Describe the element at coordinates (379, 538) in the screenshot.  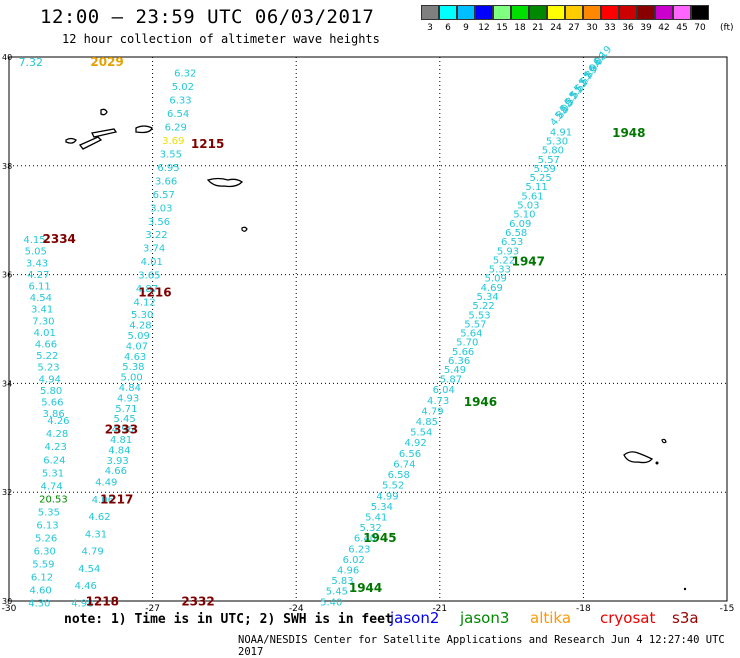
I see `pass-time-label: 1945` at that location.